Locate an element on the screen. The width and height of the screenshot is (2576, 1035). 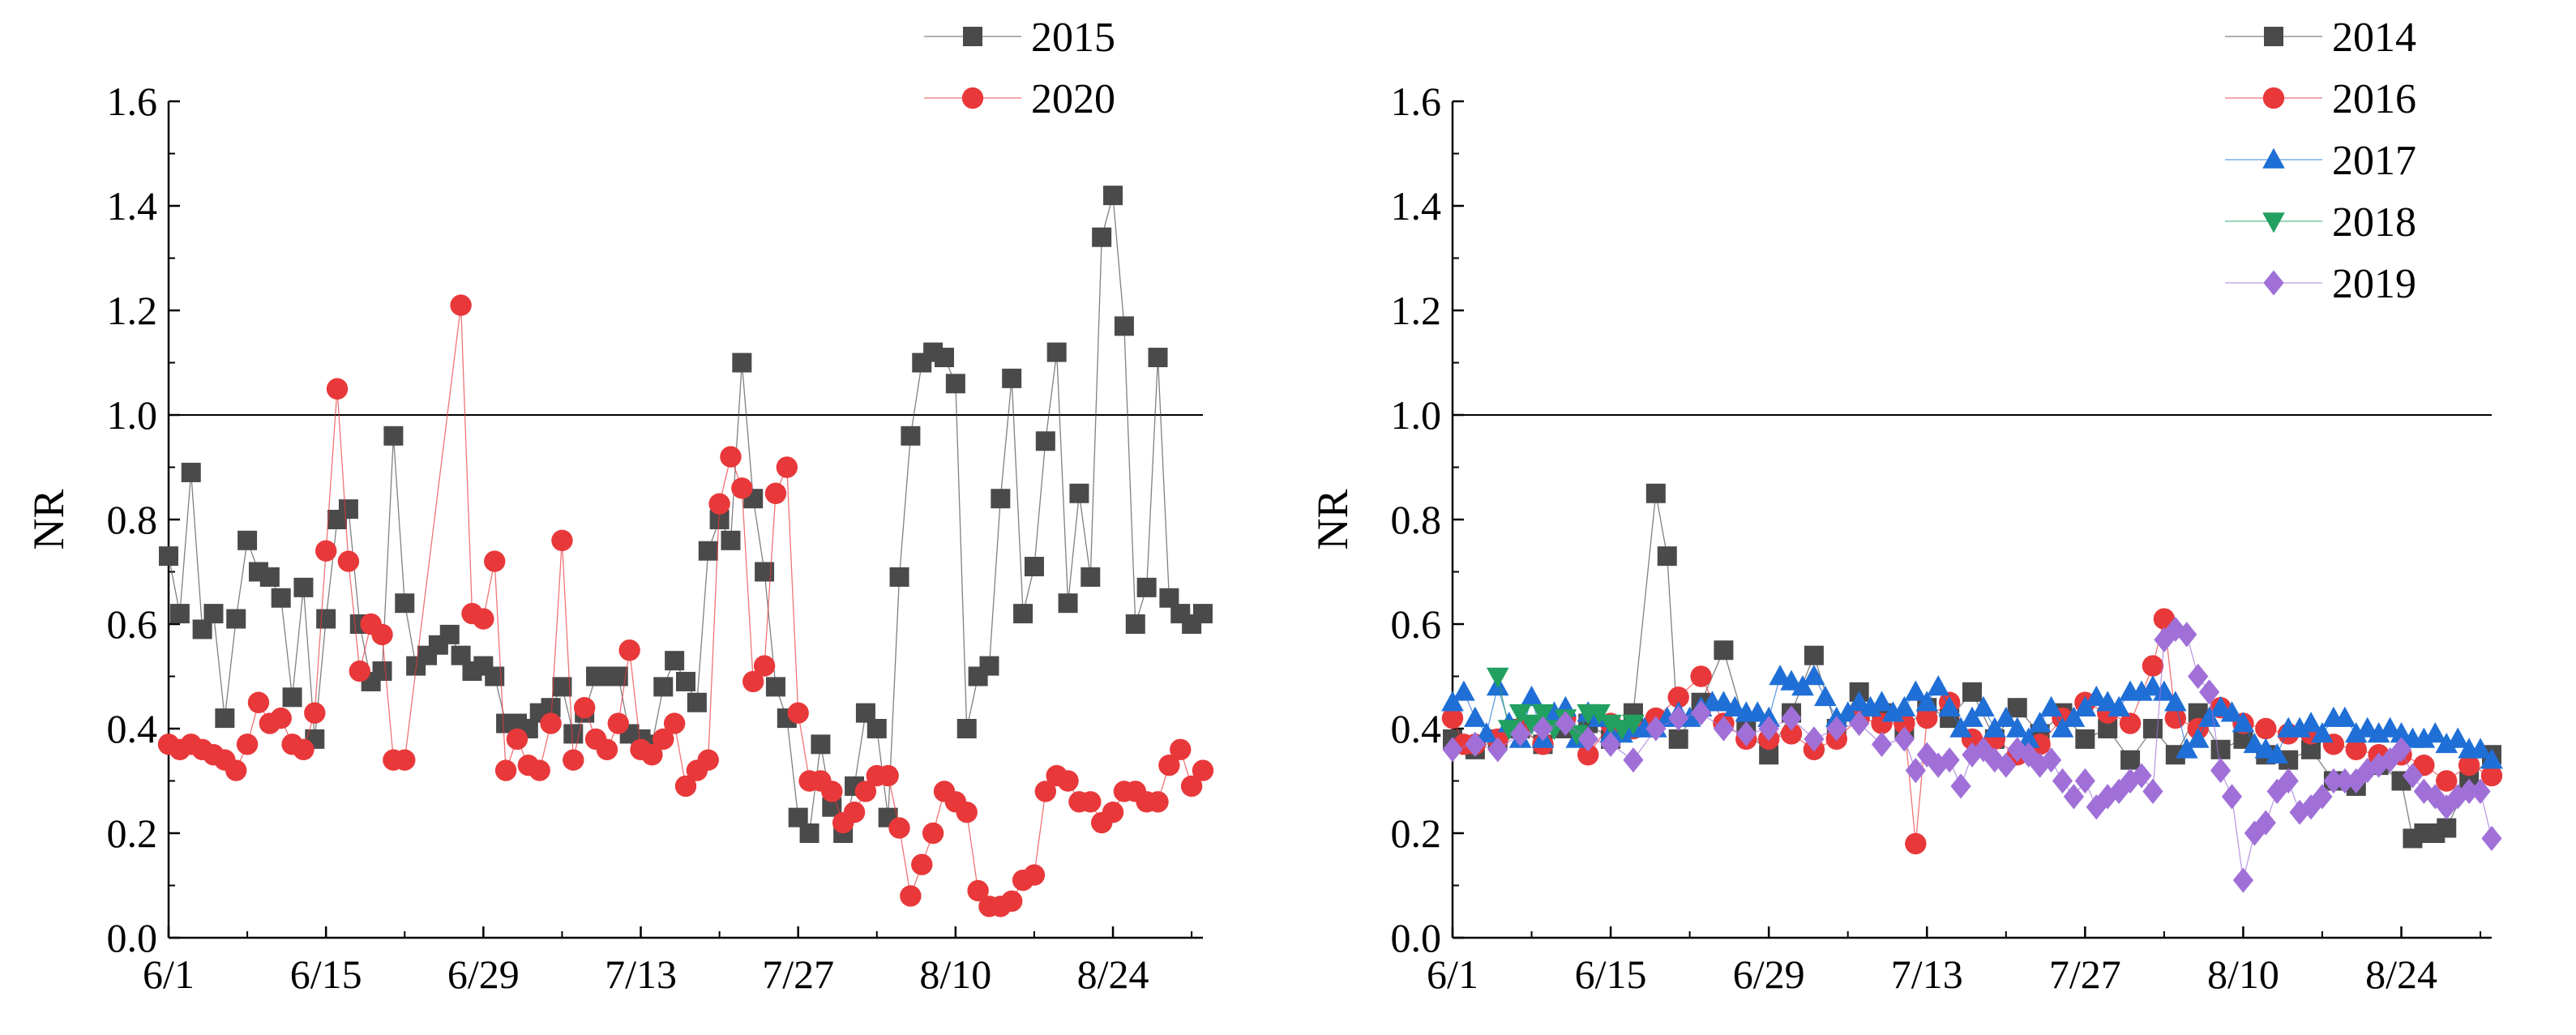
y-tick-label: 0.0 is located at coordinates (1416, 938).